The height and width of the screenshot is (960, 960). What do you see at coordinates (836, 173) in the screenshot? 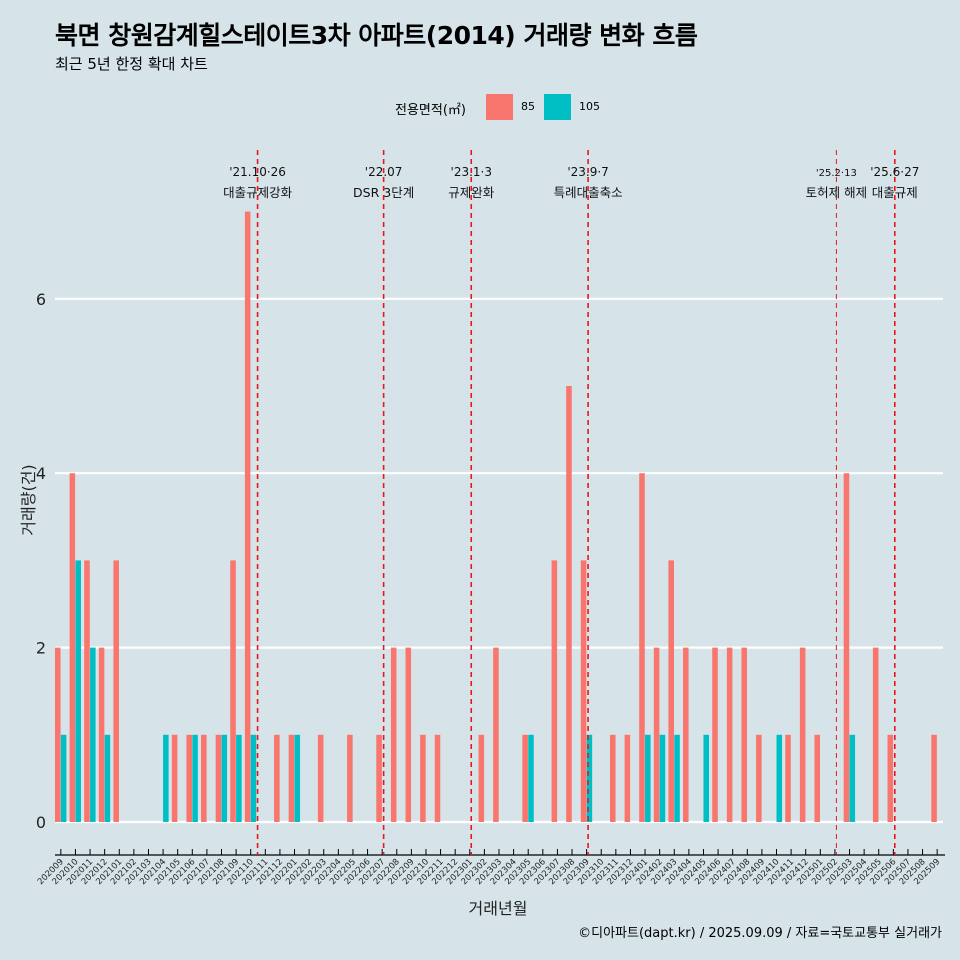
I see `event-date: '25.2·13` at bounding box center [836, 173].